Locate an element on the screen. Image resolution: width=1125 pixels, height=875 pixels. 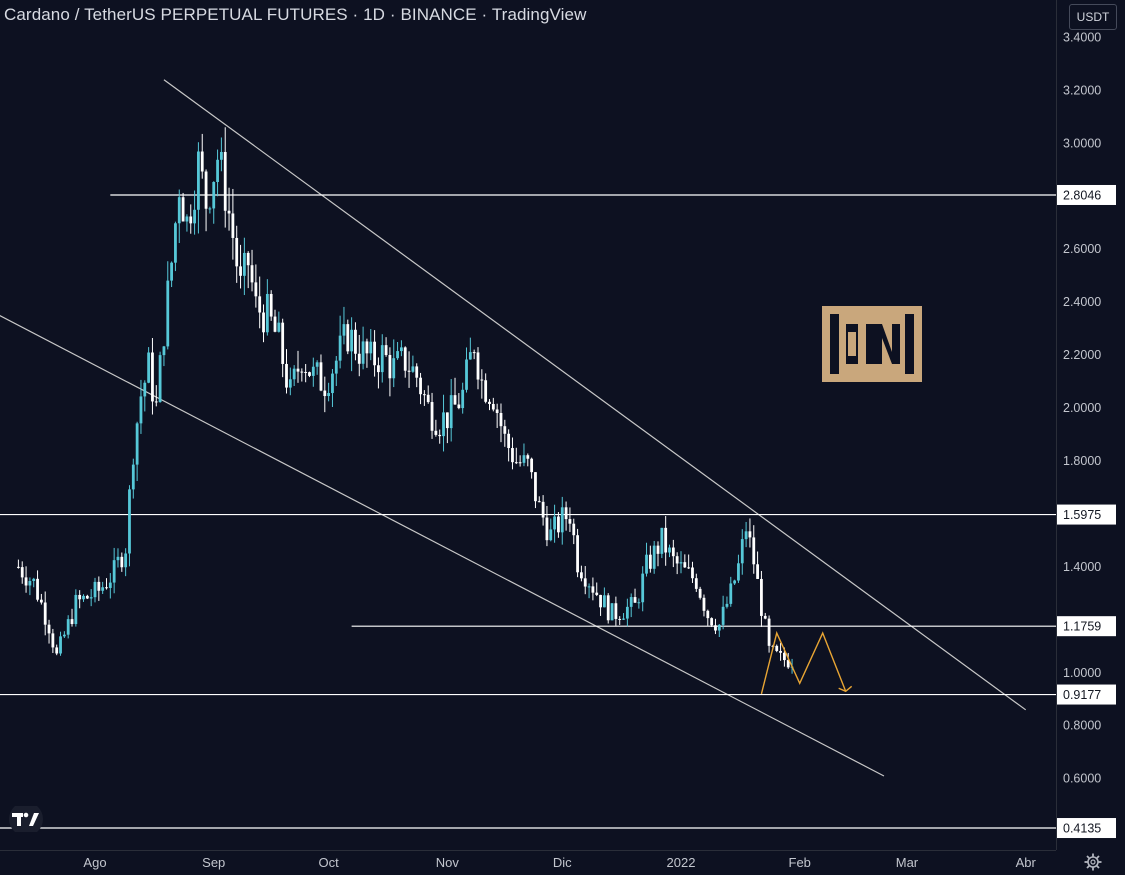
price-axis-divider is located at coordinates (1056, 425).